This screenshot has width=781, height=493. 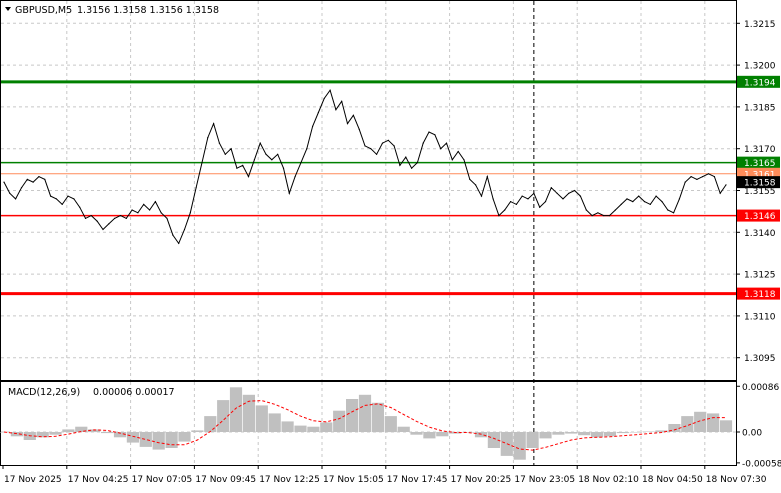 I want to click on x-tick-label: 17 Nov 07:05, so click(x=162, y=480).